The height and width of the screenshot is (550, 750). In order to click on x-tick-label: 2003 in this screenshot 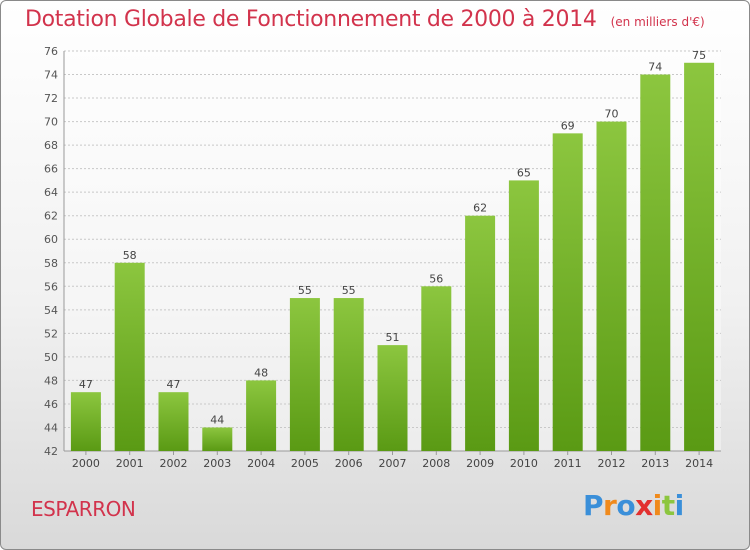, I will do `click(217, 463)`.